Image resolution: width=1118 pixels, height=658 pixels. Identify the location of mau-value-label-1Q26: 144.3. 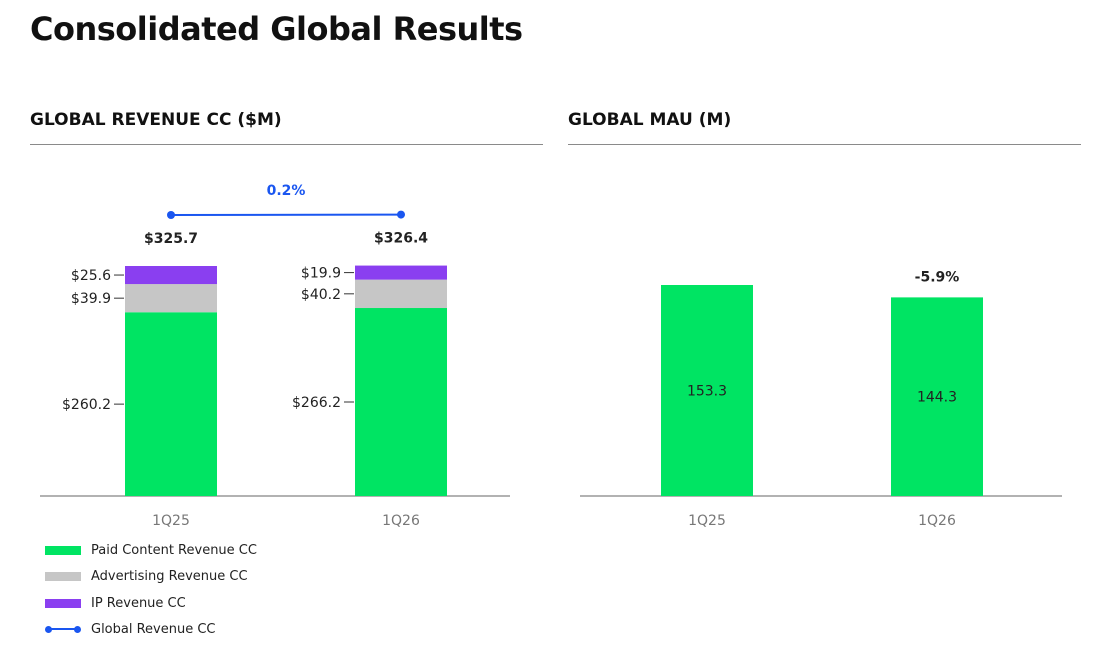
(937, 398).